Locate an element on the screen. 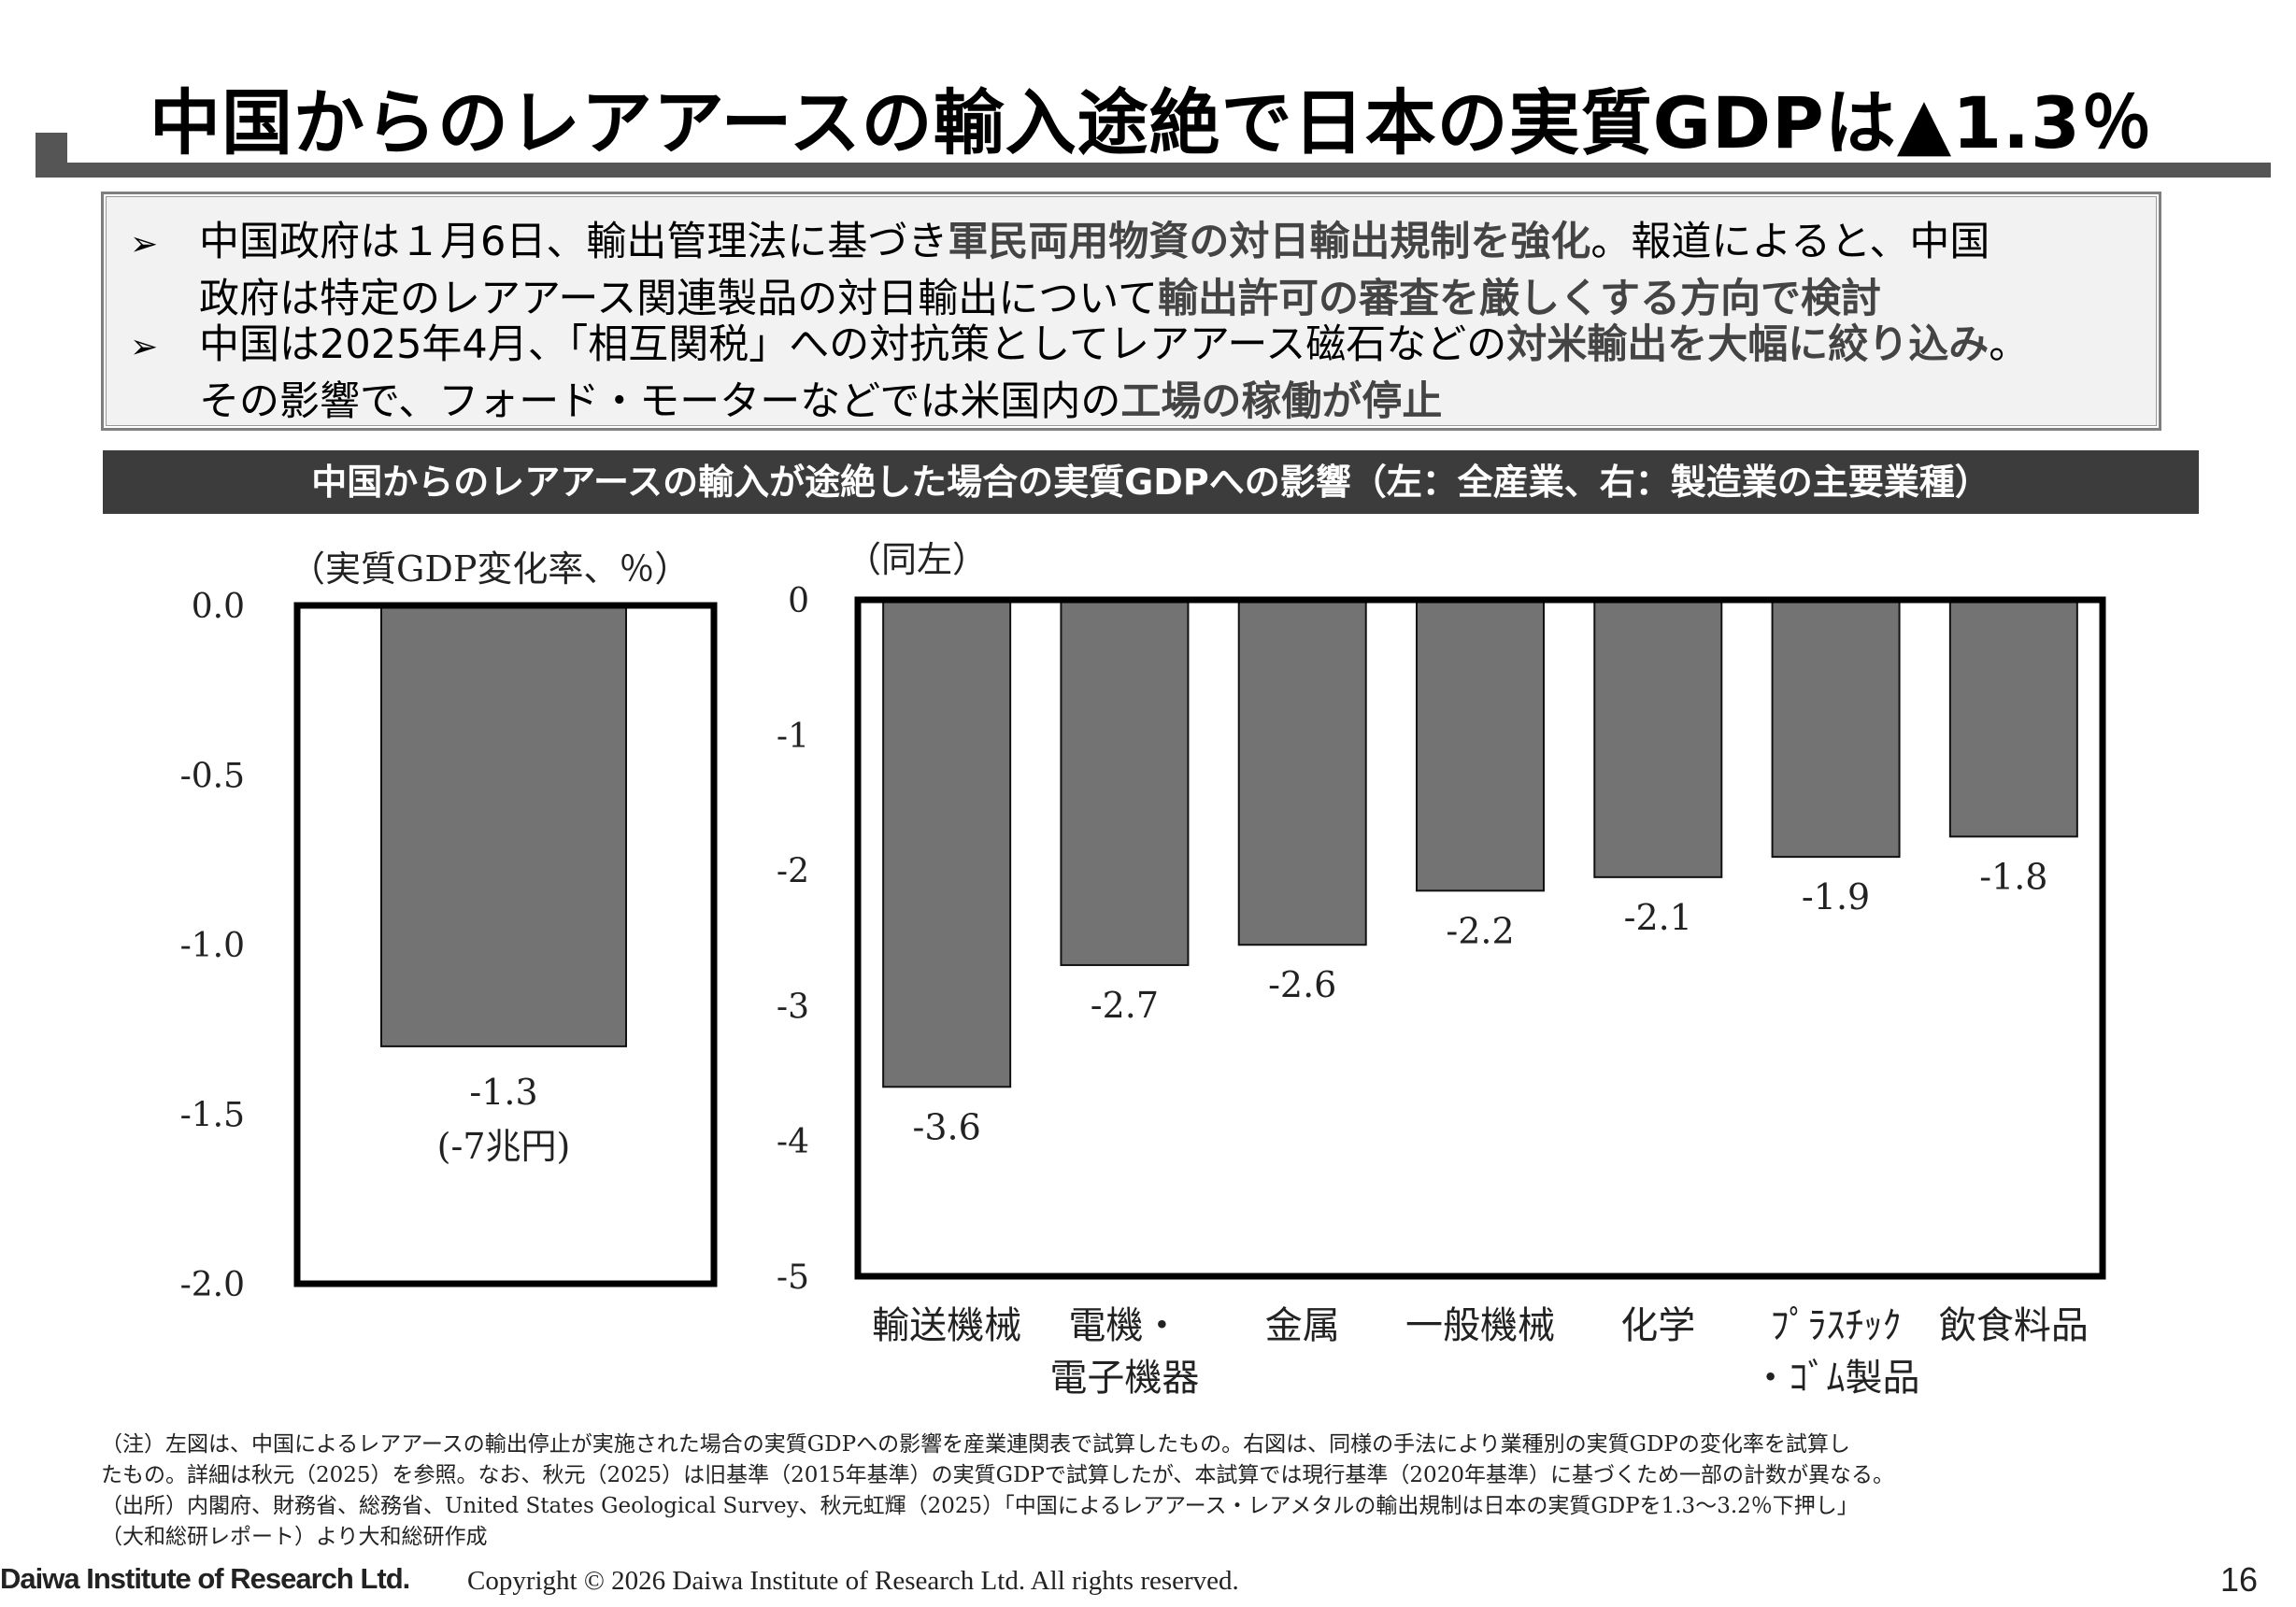  data-label: -3.6 is located at coordinates (947, 1126).